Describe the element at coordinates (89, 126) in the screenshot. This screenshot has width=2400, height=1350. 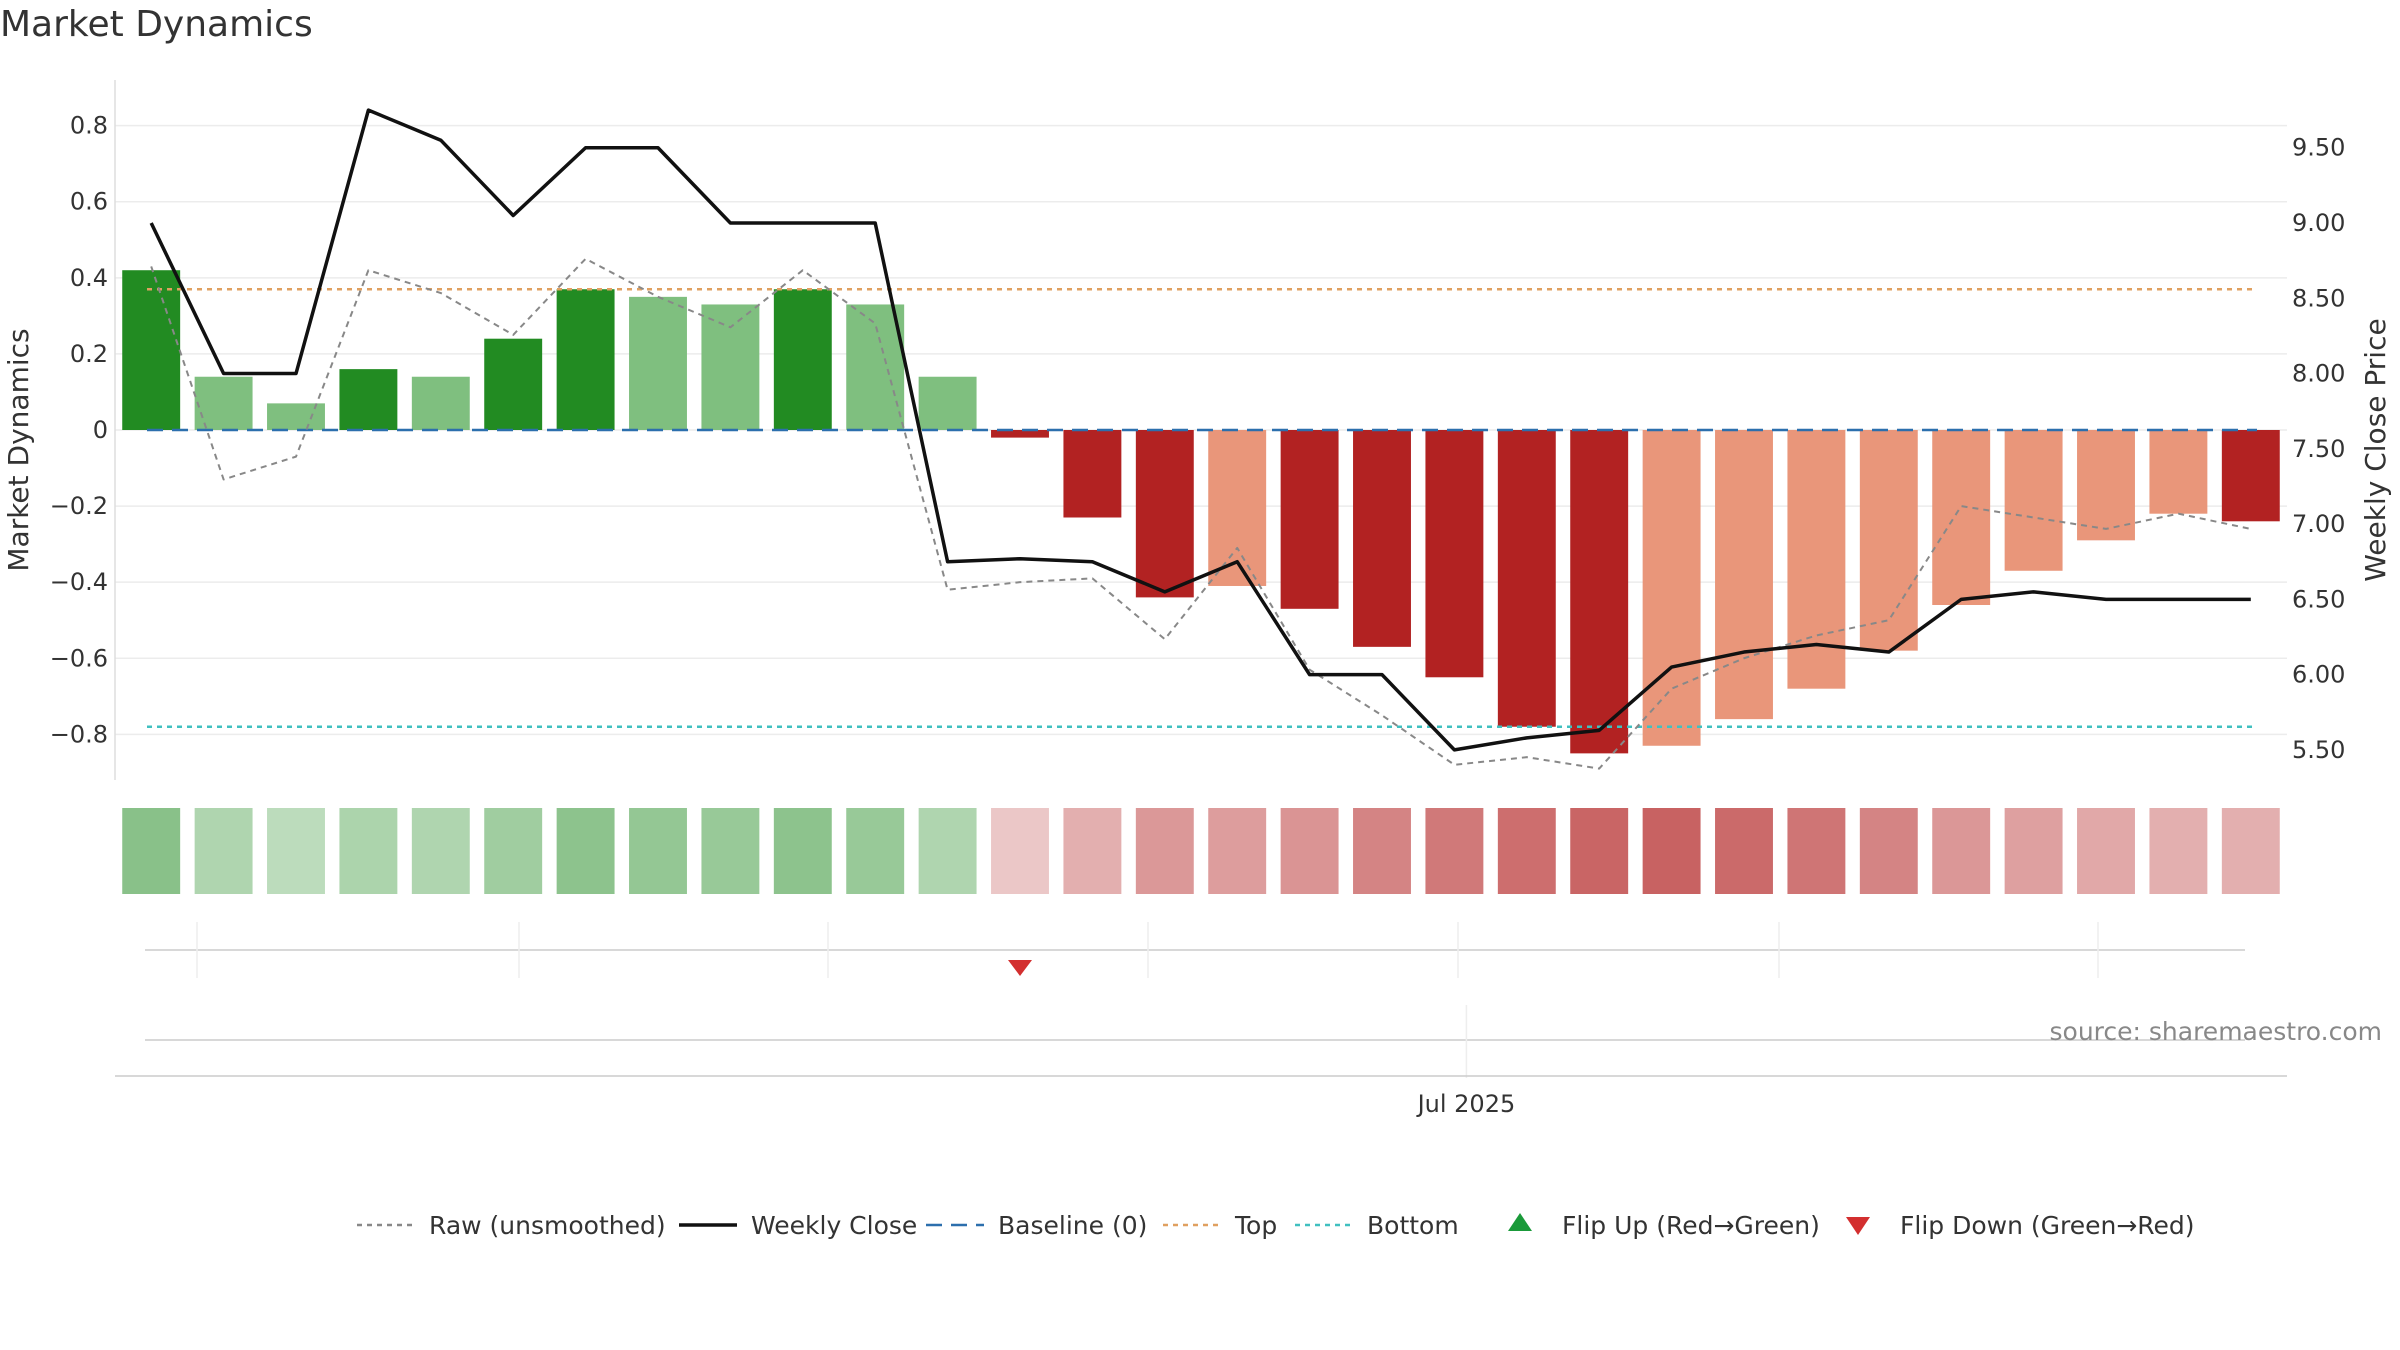
I see `y-left-tick-label: 0.8` at that location.